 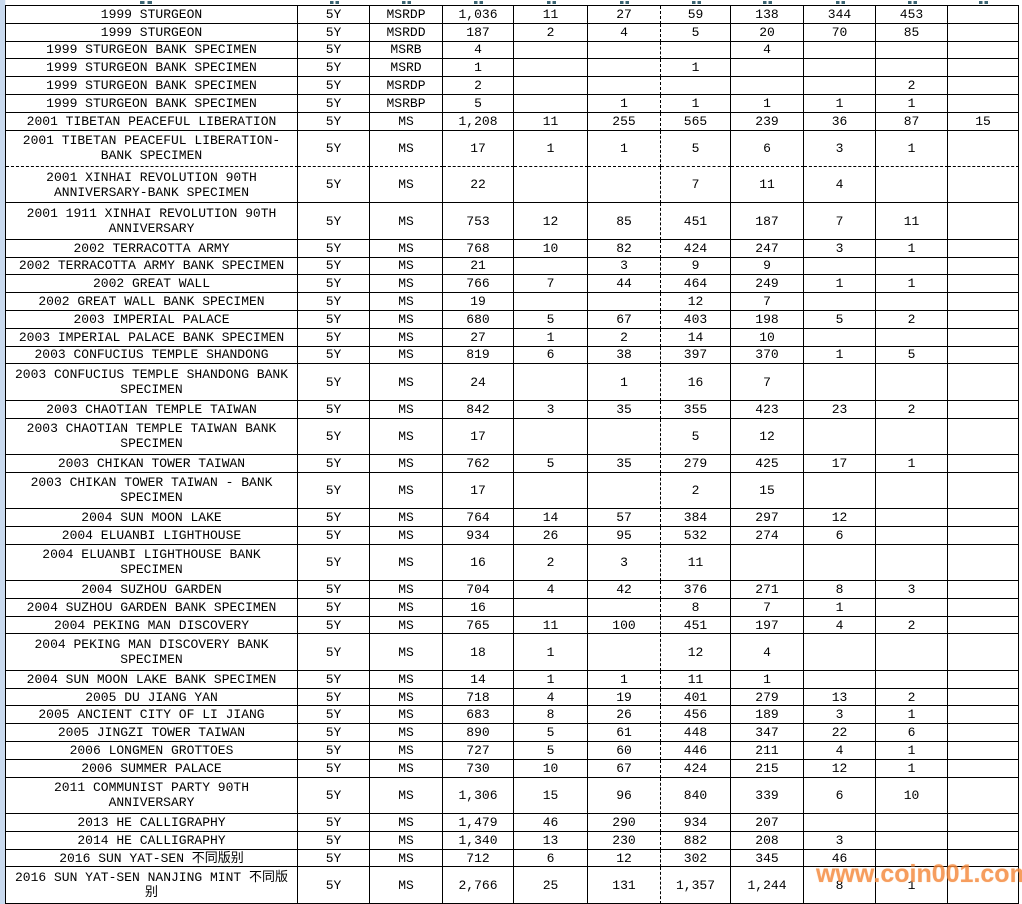 What do you see at coordinates (696, 625) in the screenshot?
I see `table-cell: 451` at bounding box center [696, 625].